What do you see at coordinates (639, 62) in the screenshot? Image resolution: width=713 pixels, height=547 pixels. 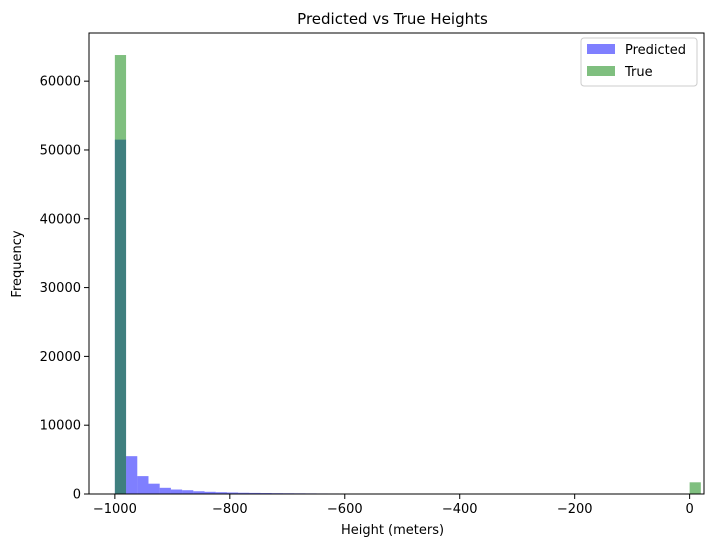 I see `legend: Predicted True` at bounding box center [639, 62].